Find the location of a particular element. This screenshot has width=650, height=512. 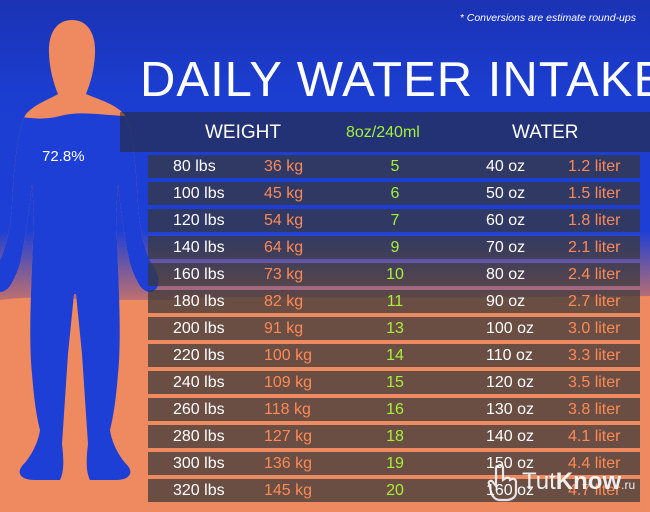

body-water-percent: 72.8% is located at coordinates (63, 156).